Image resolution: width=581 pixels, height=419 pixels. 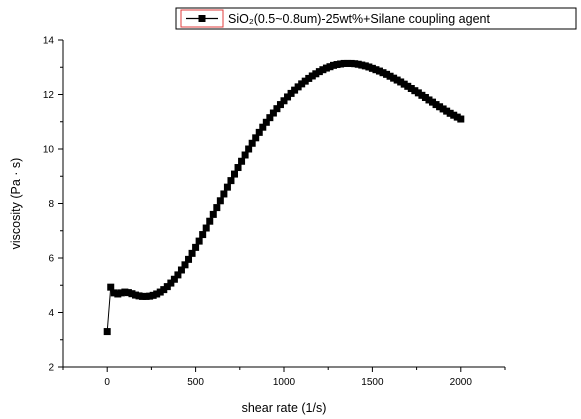 I want to click on x-tick-label: 1500, so click(x=372, y=382).